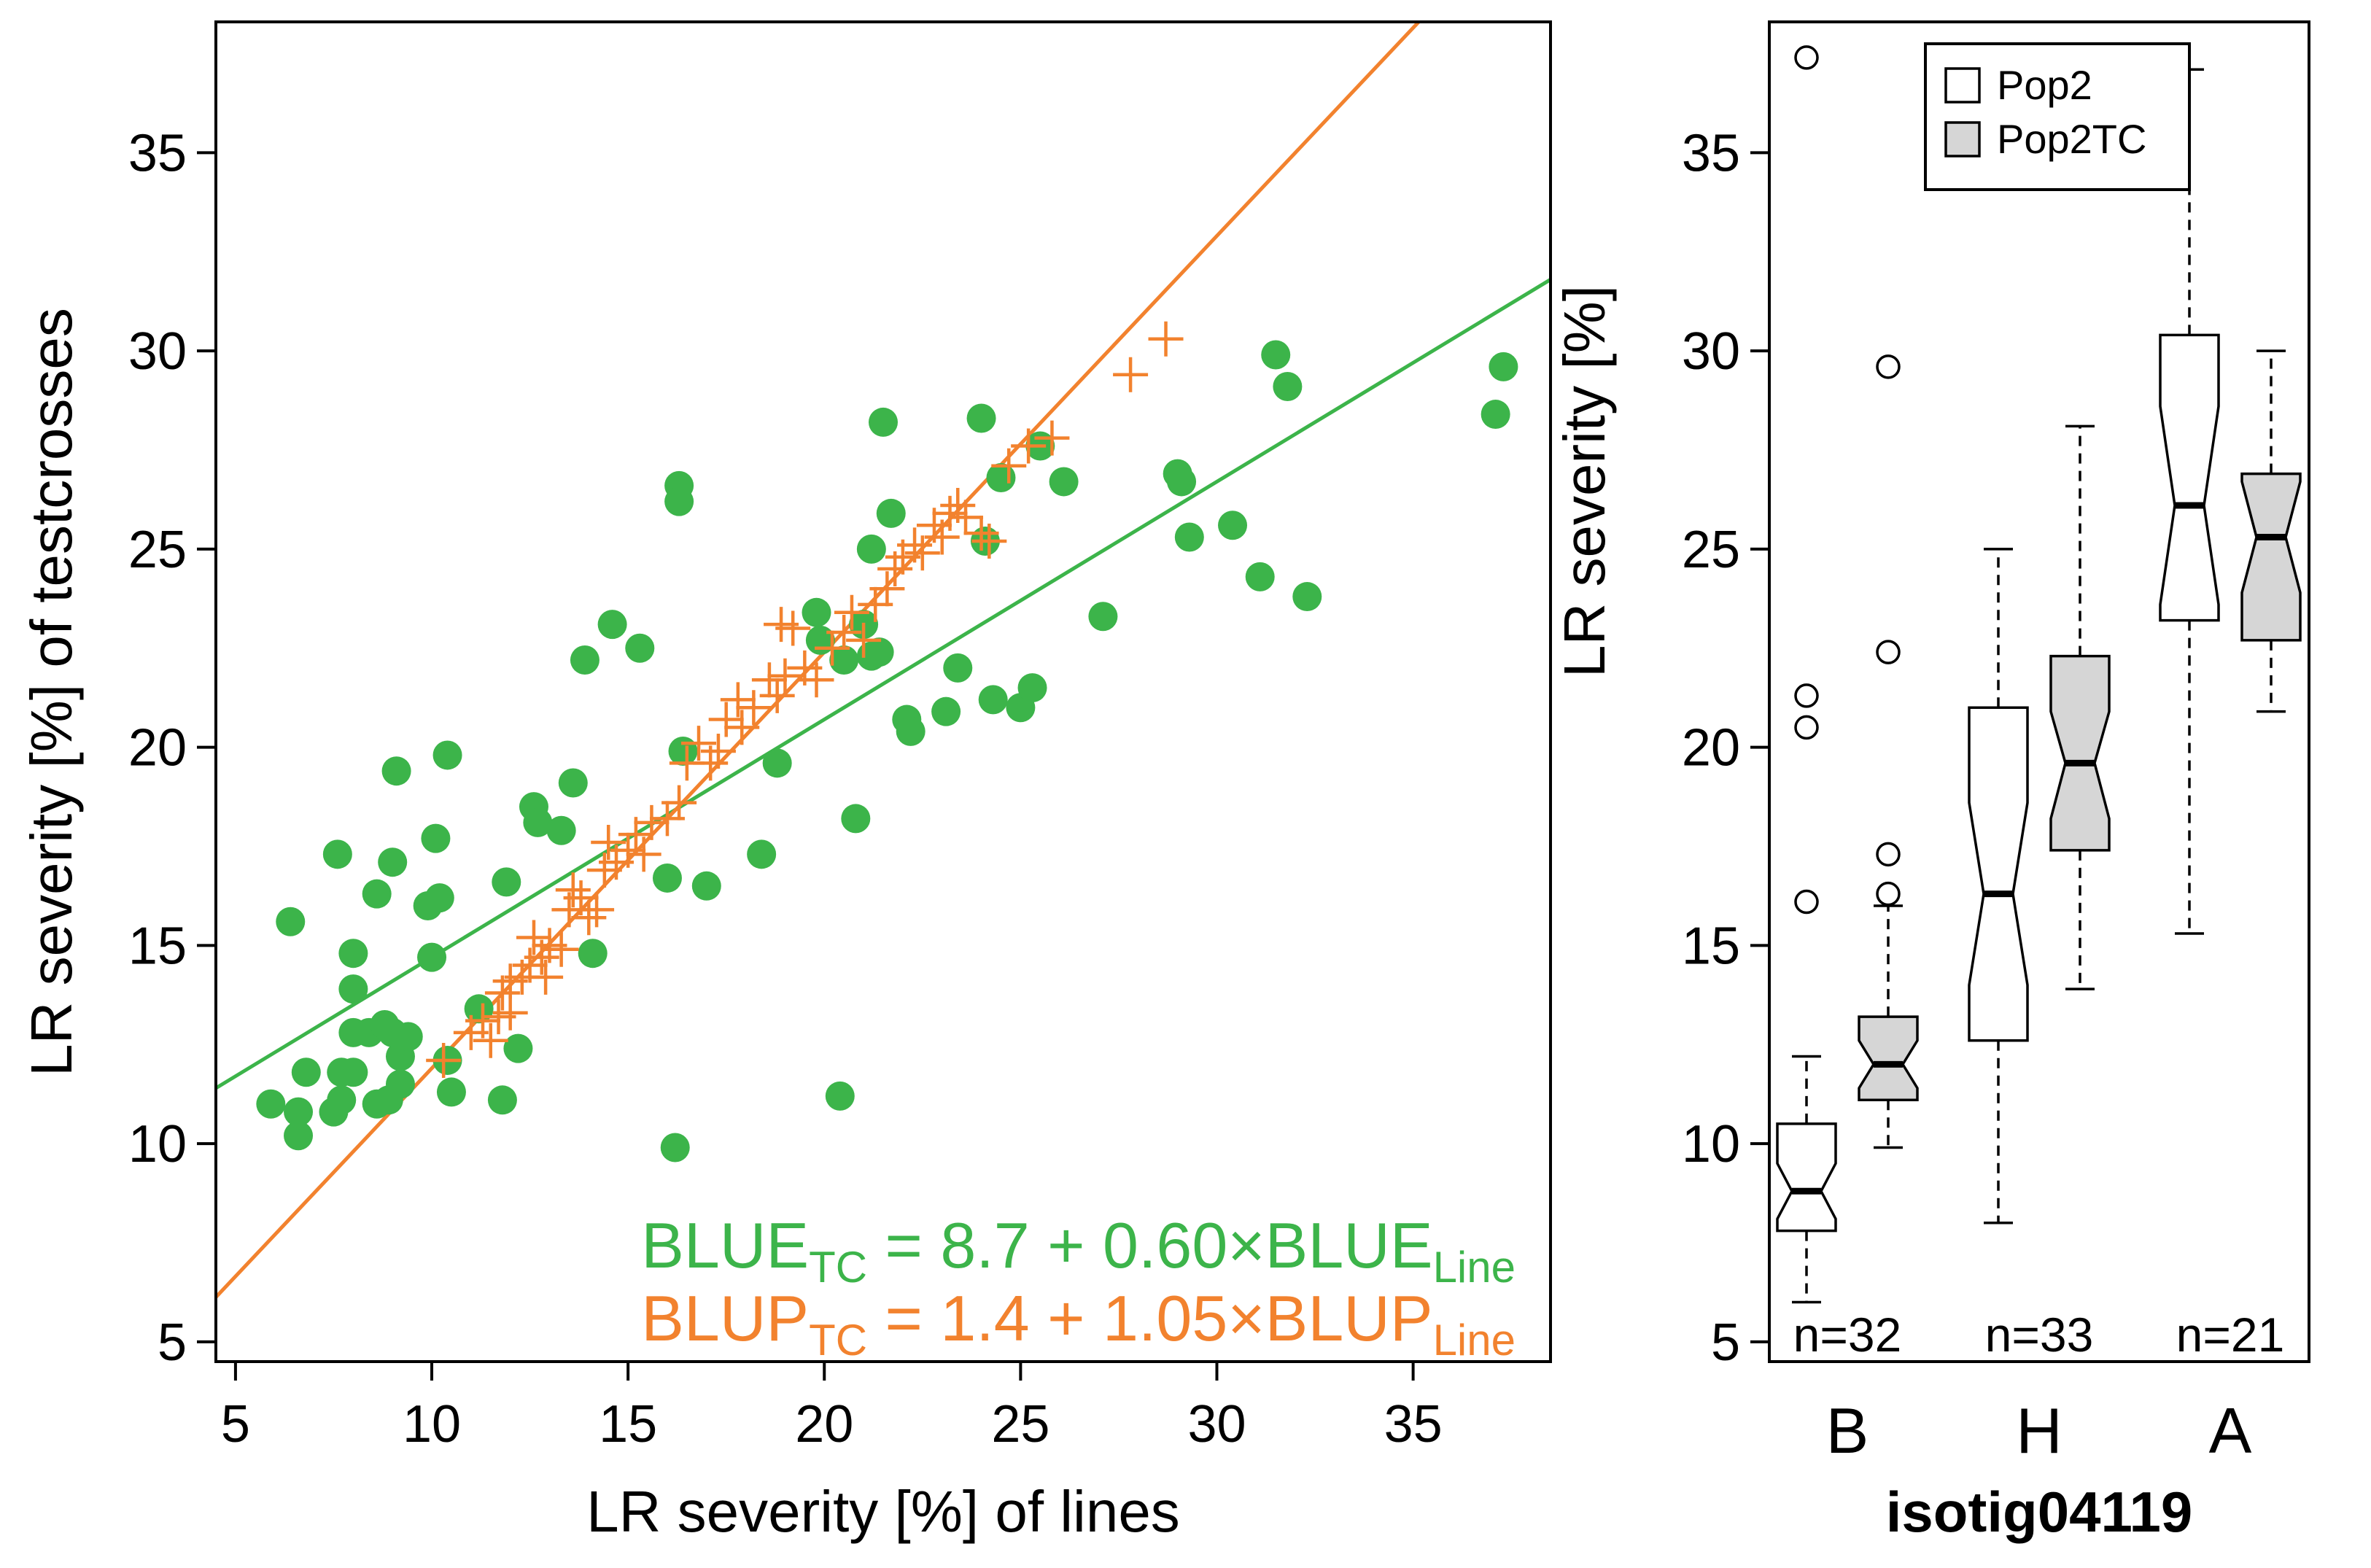 This screenshot has height=1568, width=2371. Describe the element at coordinates (1711, 1144) in the screenshot. I see `boxplot-y-tick-label: 10` at that location.